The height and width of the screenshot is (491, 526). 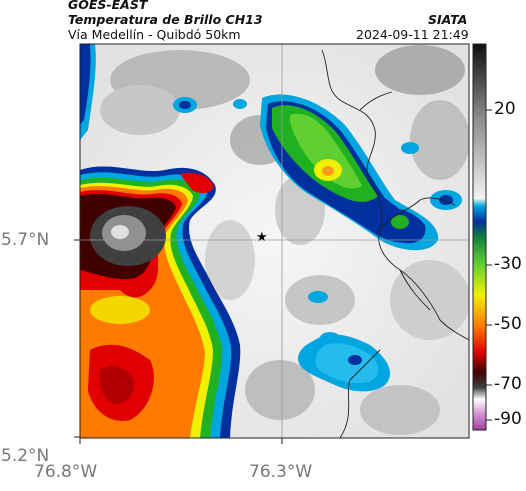 I want to click on colorbar, so click(x=482, y=237).